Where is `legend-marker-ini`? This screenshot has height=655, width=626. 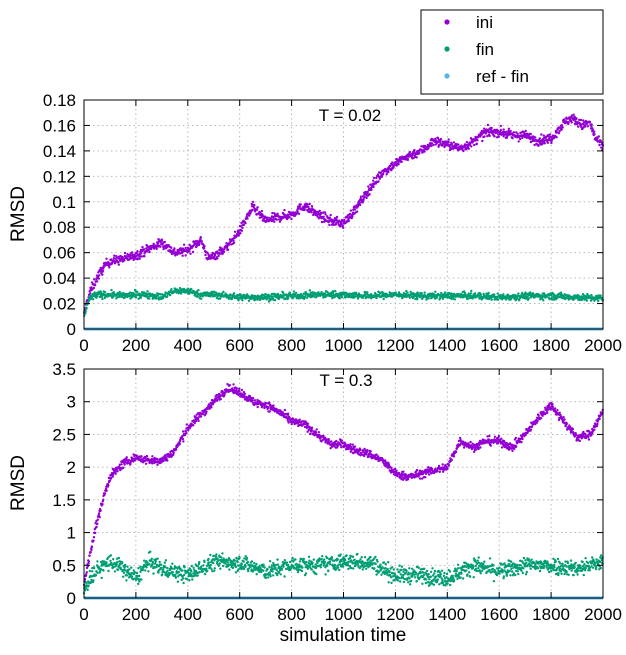 legend-marker-ini is located at coordinates (446, 21).